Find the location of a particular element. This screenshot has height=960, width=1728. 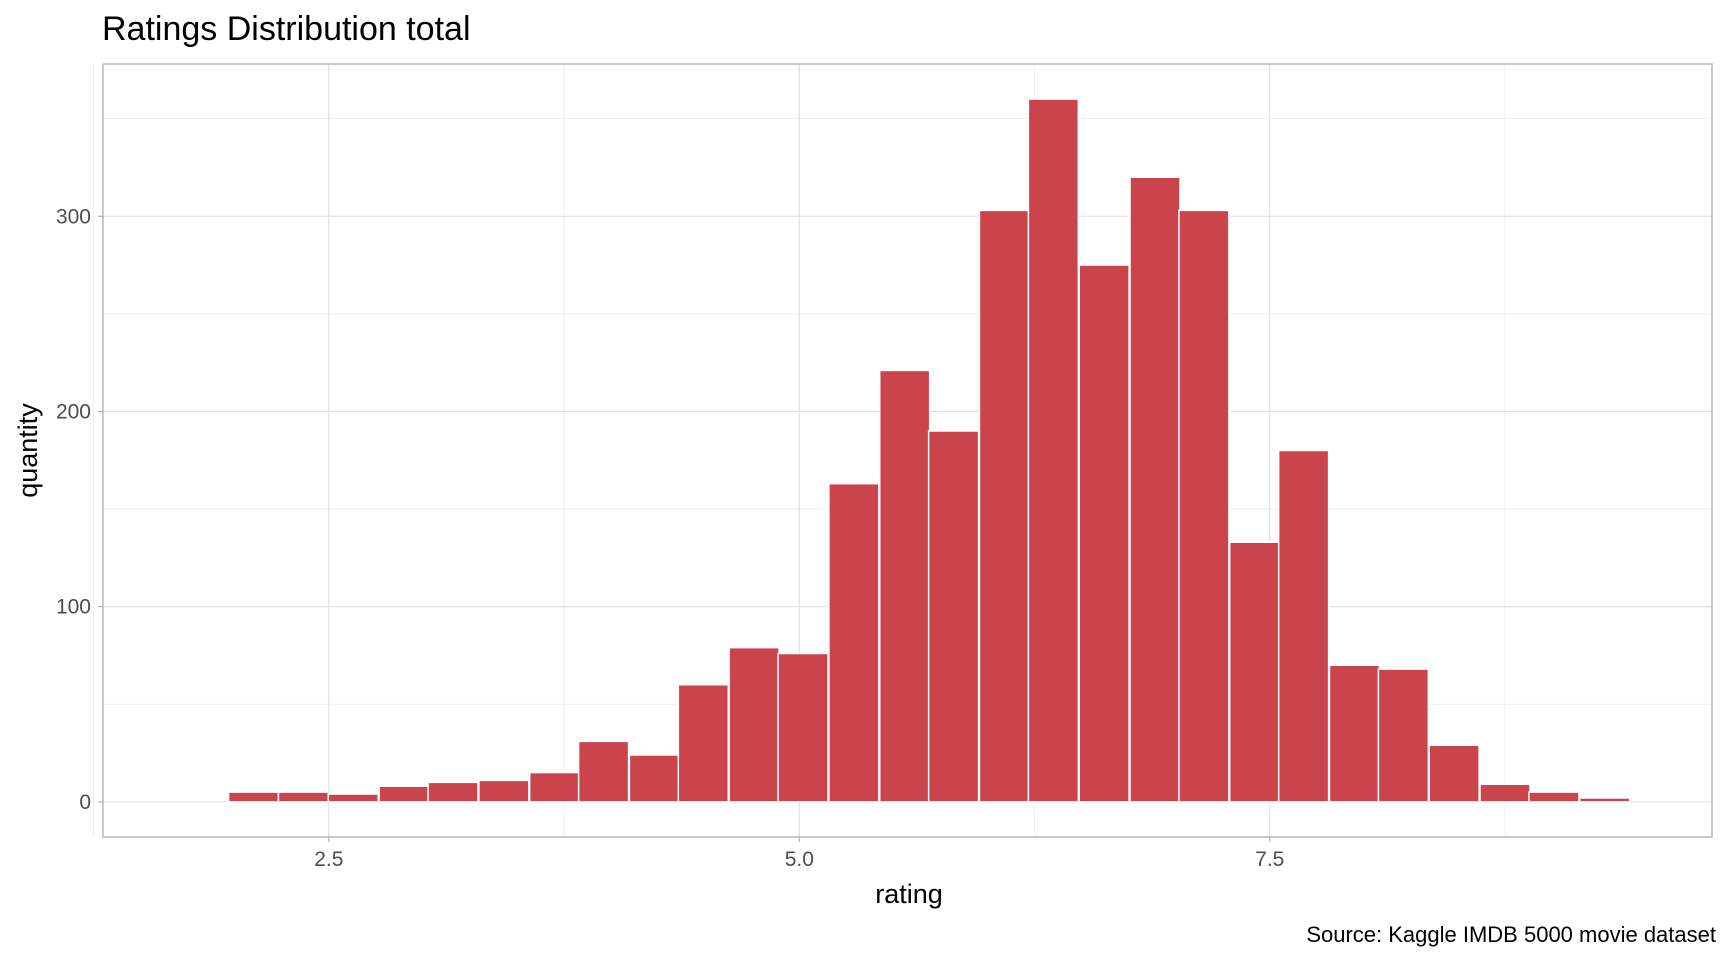

y-axis-title: quantity is located at coordinates (28, 450).